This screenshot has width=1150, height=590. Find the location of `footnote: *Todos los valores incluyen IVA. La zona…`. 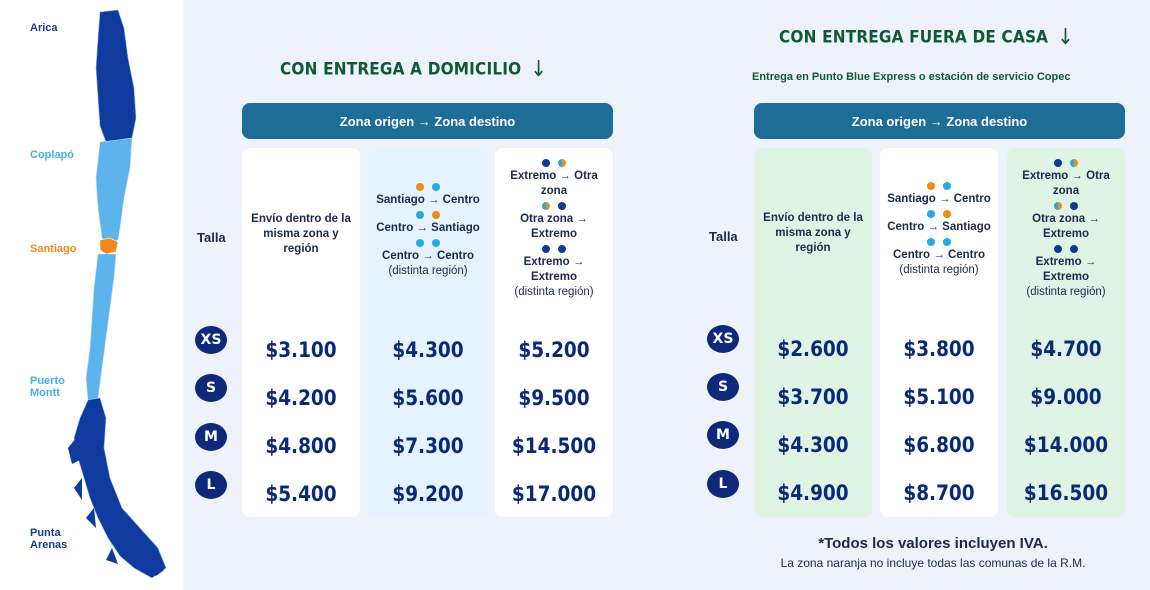

footnote: *Todos los valores incluyen IVA. La zona… is located at coordinates (933, 552).